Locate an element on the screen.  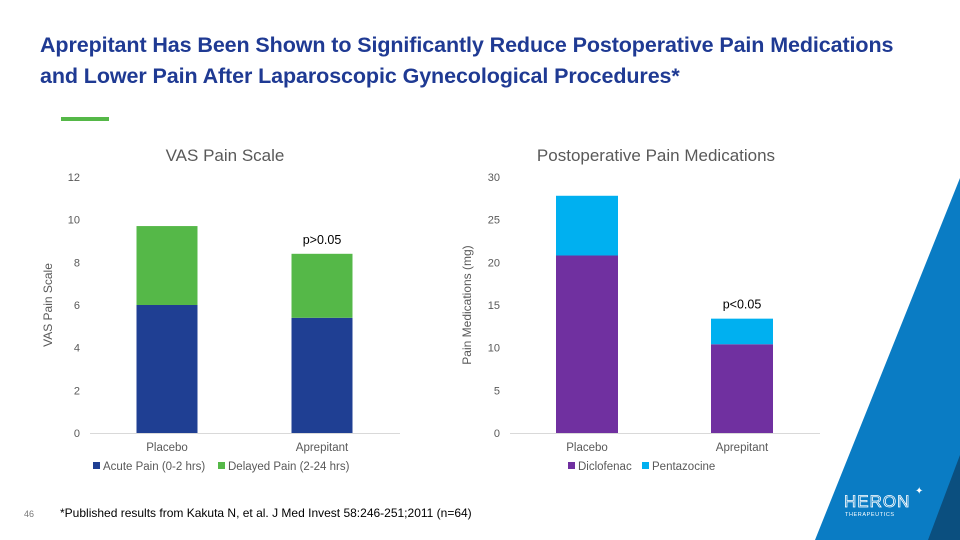
y-tick-label: 12 is located at coordinates (74, 178).